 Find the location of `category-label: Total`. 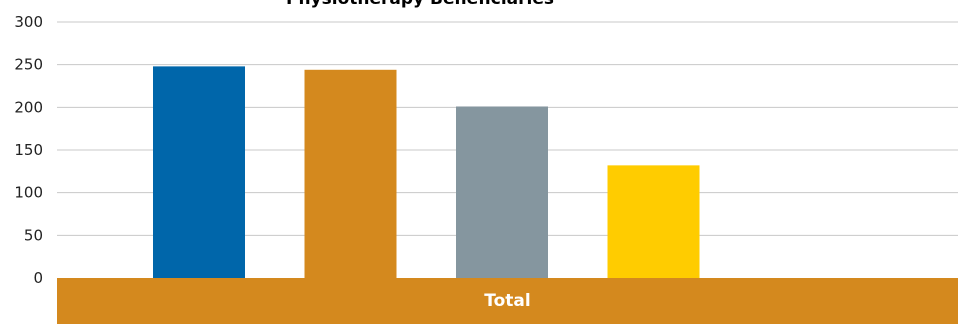

category-label: Total is located at coordinates (507, 301).